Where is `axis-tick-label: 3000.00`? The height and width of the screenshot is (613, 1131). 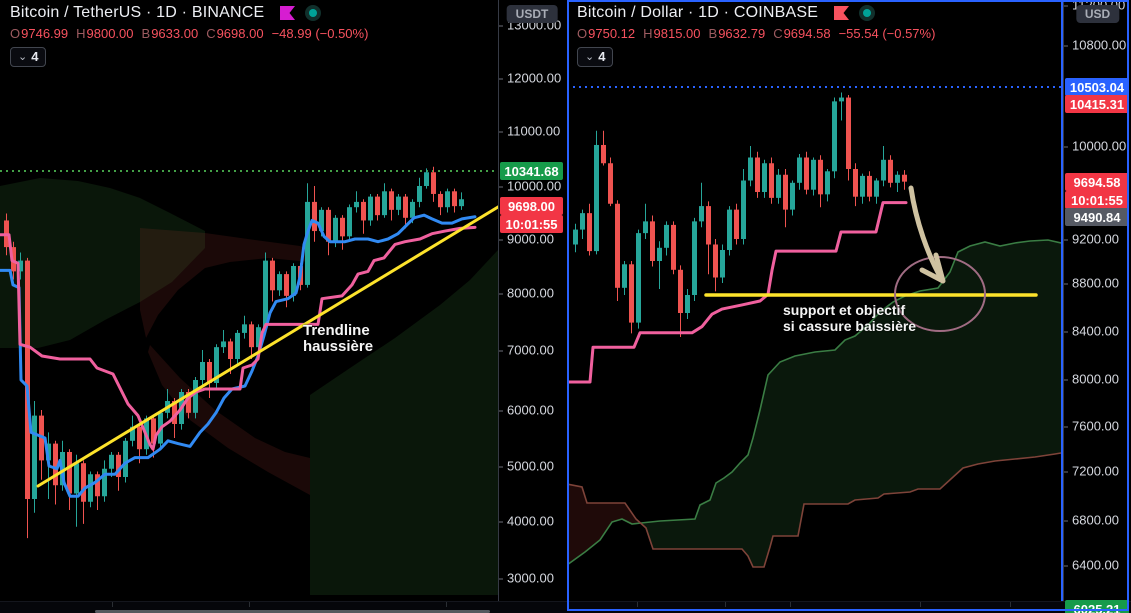
axis-tick-label: 3000.00 is located at coordinates (532, 578).